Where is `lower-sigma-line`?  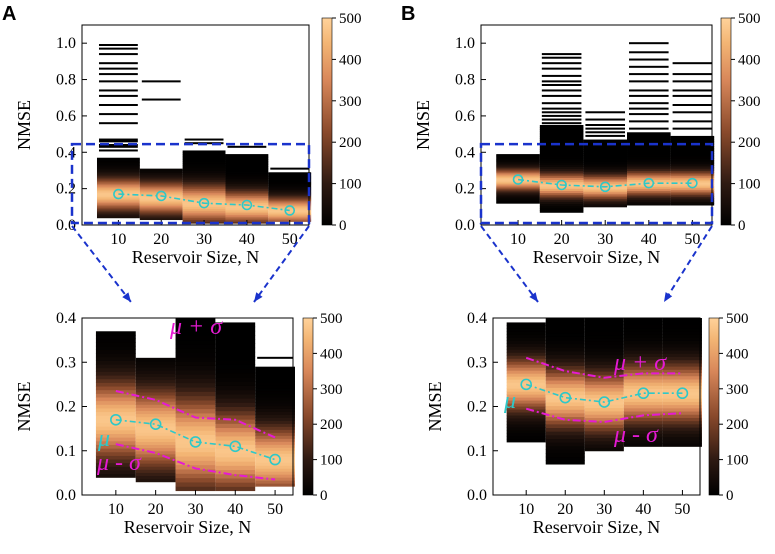 lower-sigma-line is located at coordinates (195, 462).